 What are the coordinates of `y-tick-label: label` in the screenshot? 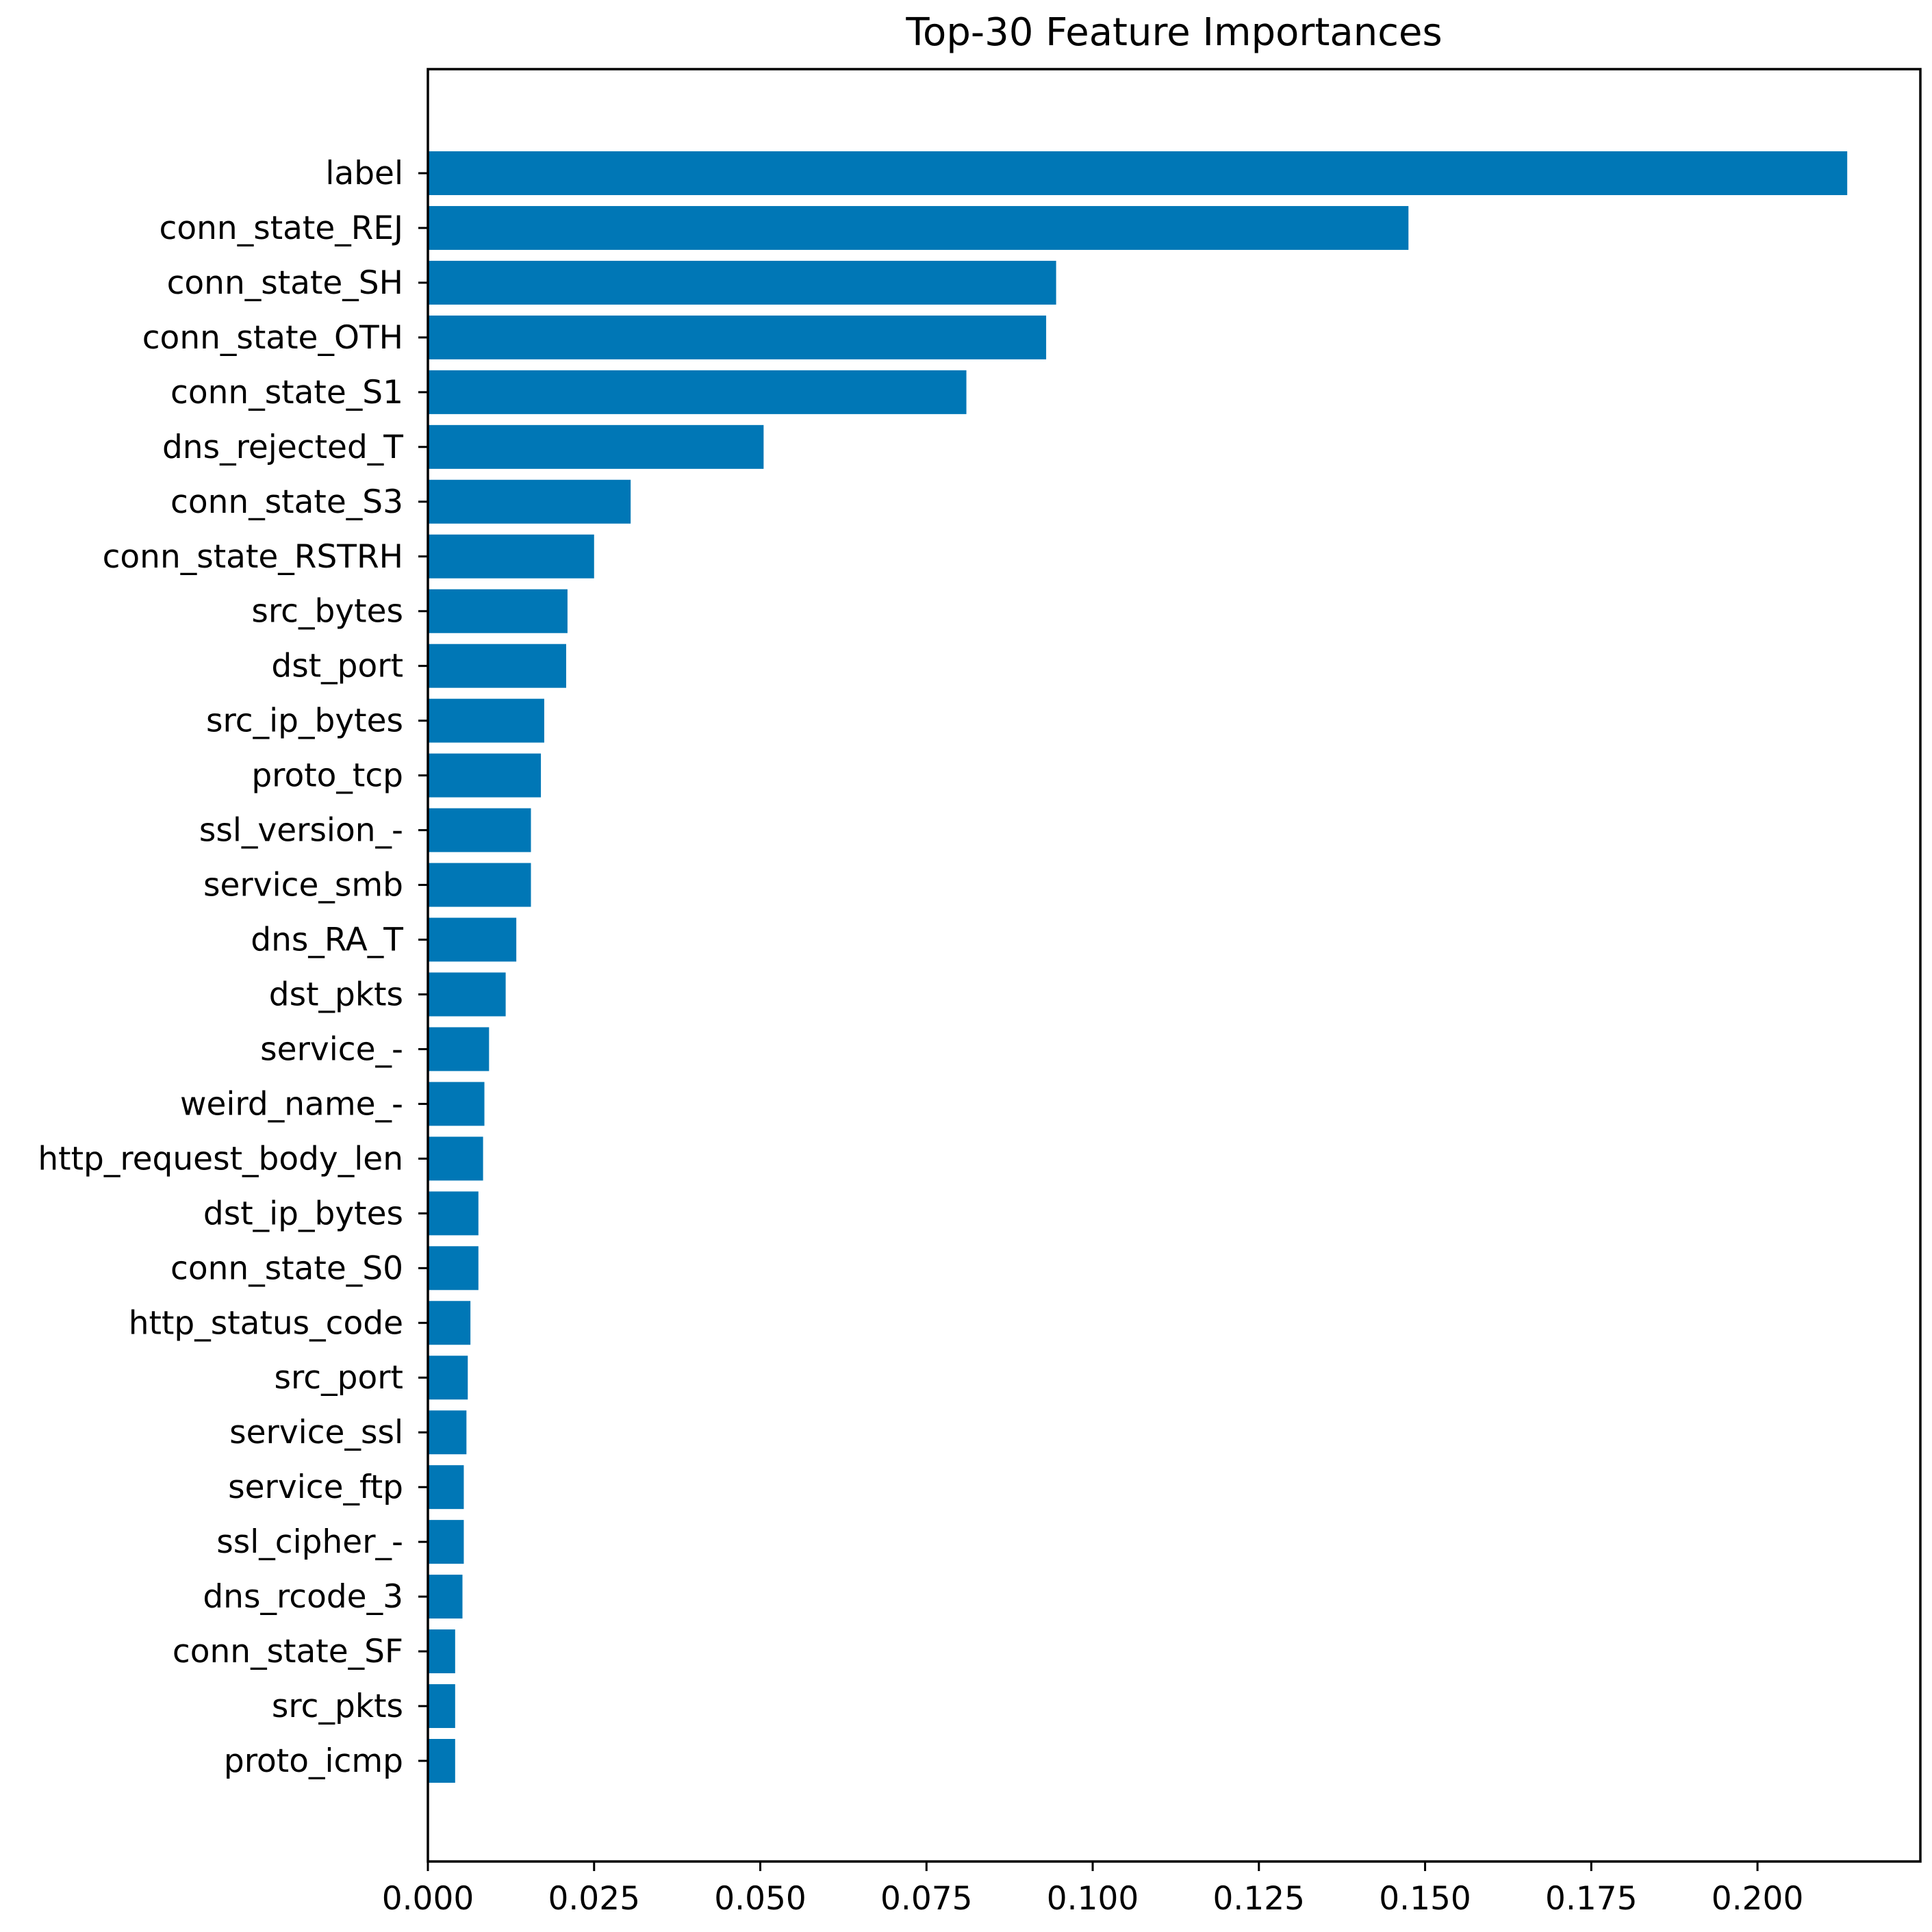 It's located at (364, 174).